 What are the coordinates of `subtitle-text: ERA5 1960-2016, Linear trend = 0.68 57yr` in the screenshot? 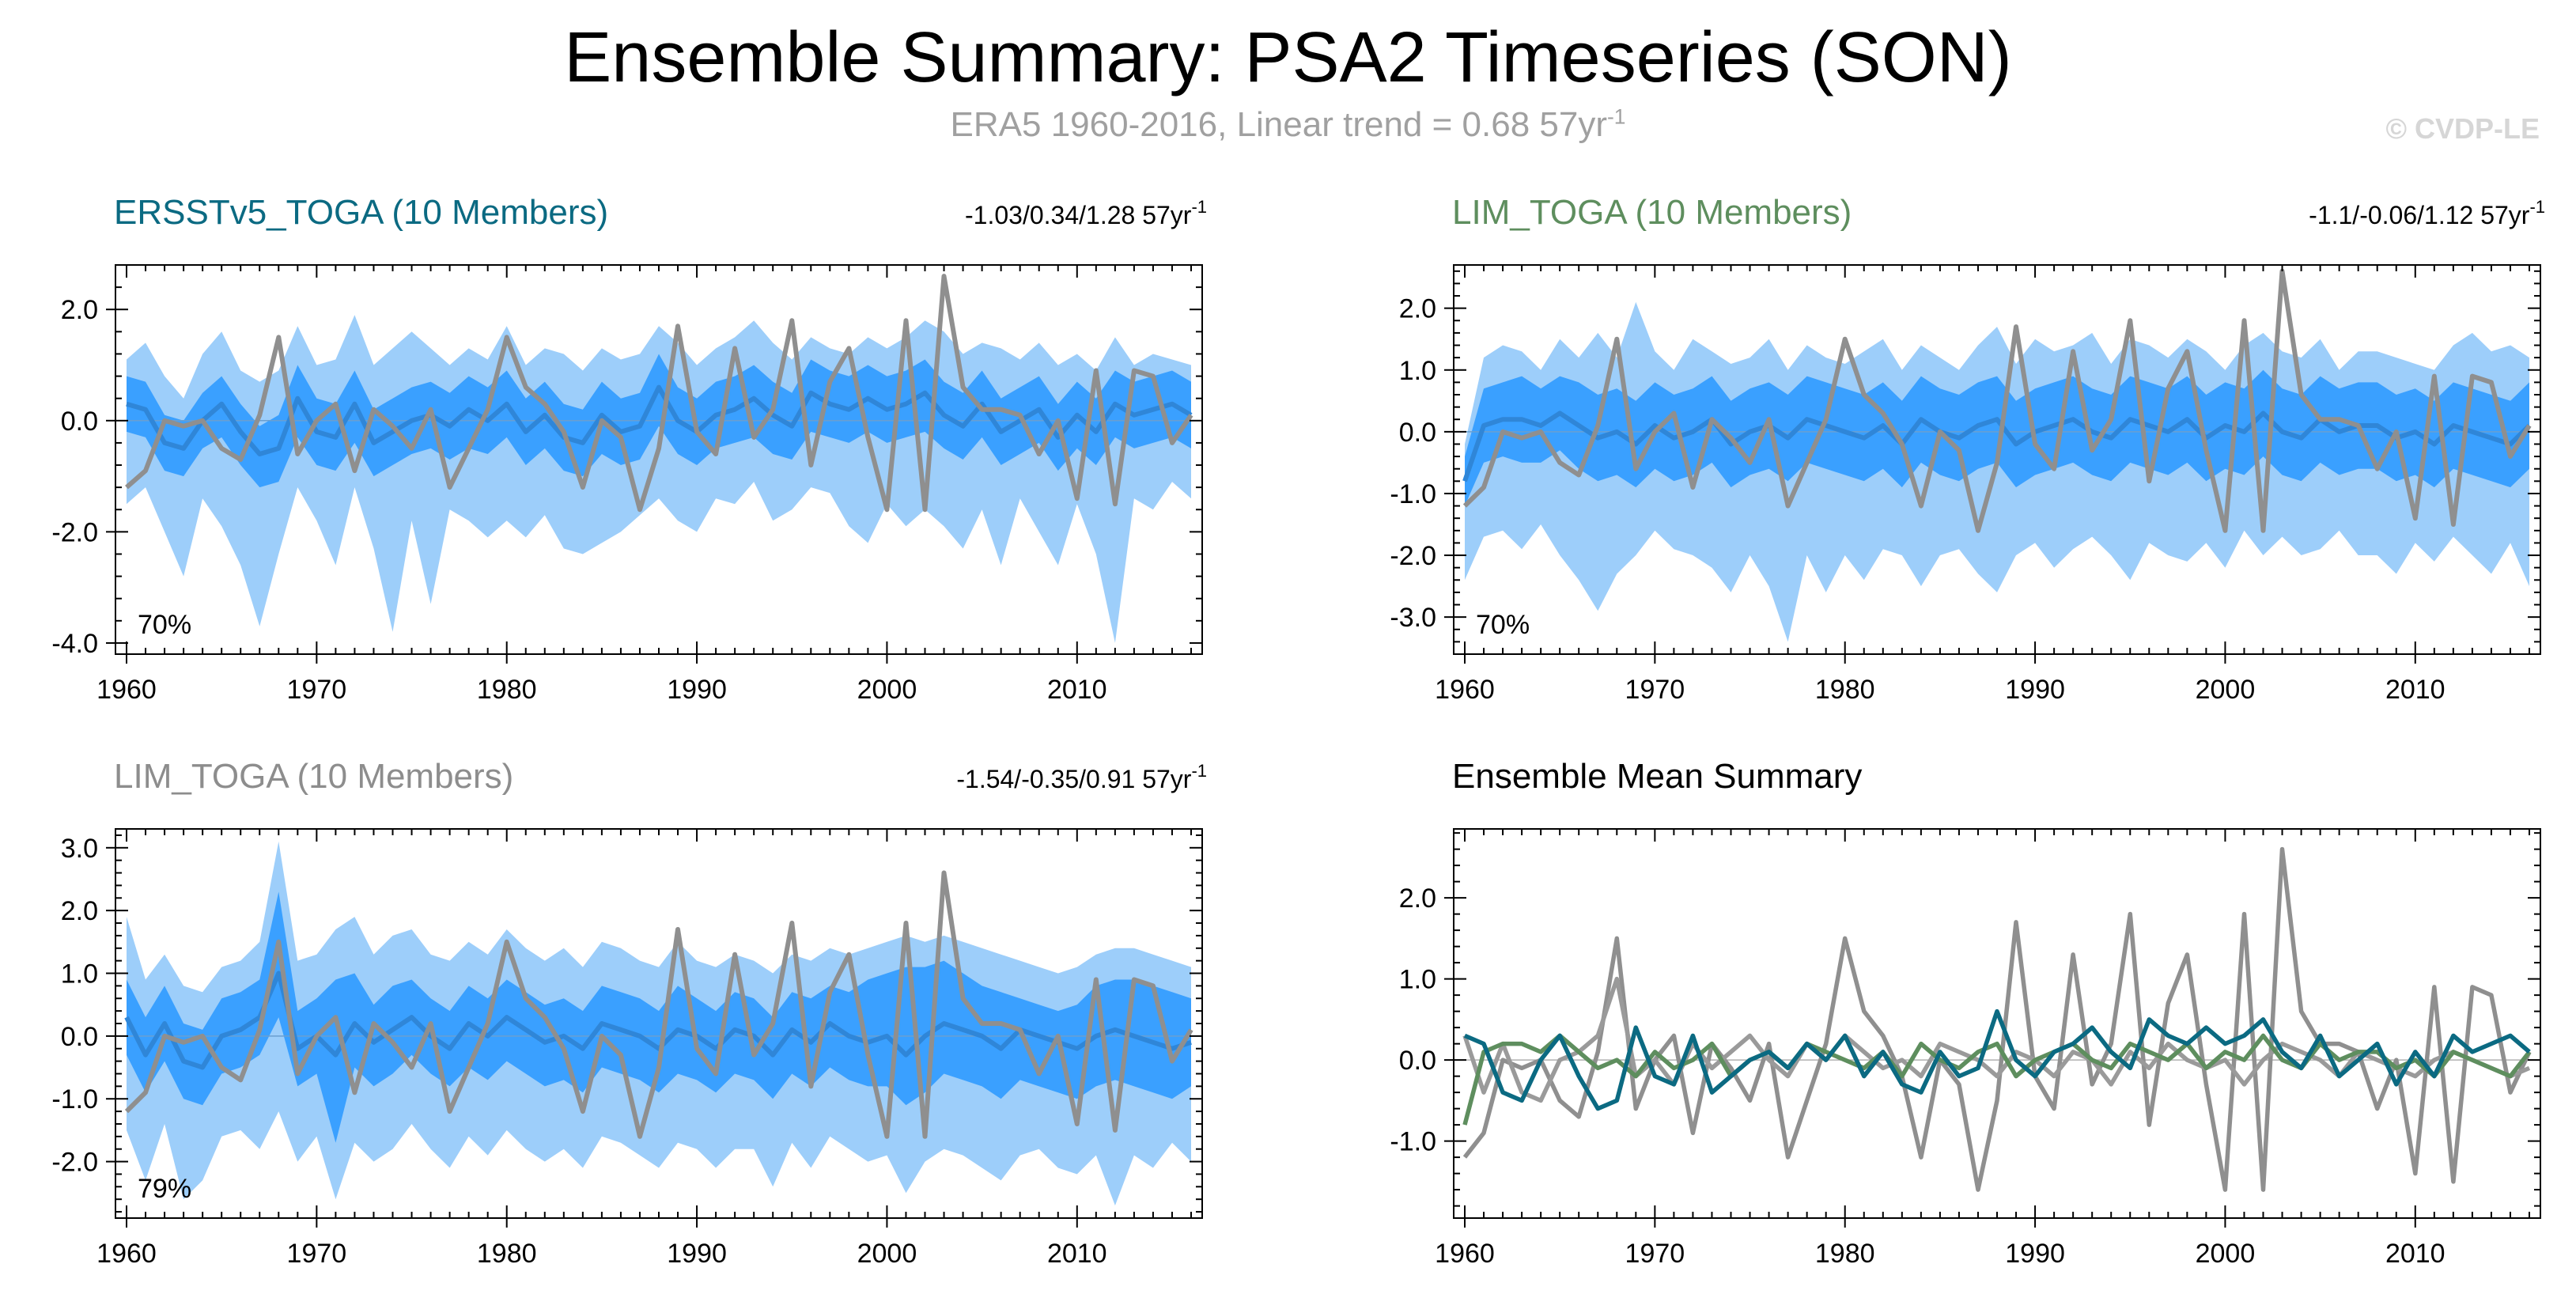 It's located at (1279, 125).